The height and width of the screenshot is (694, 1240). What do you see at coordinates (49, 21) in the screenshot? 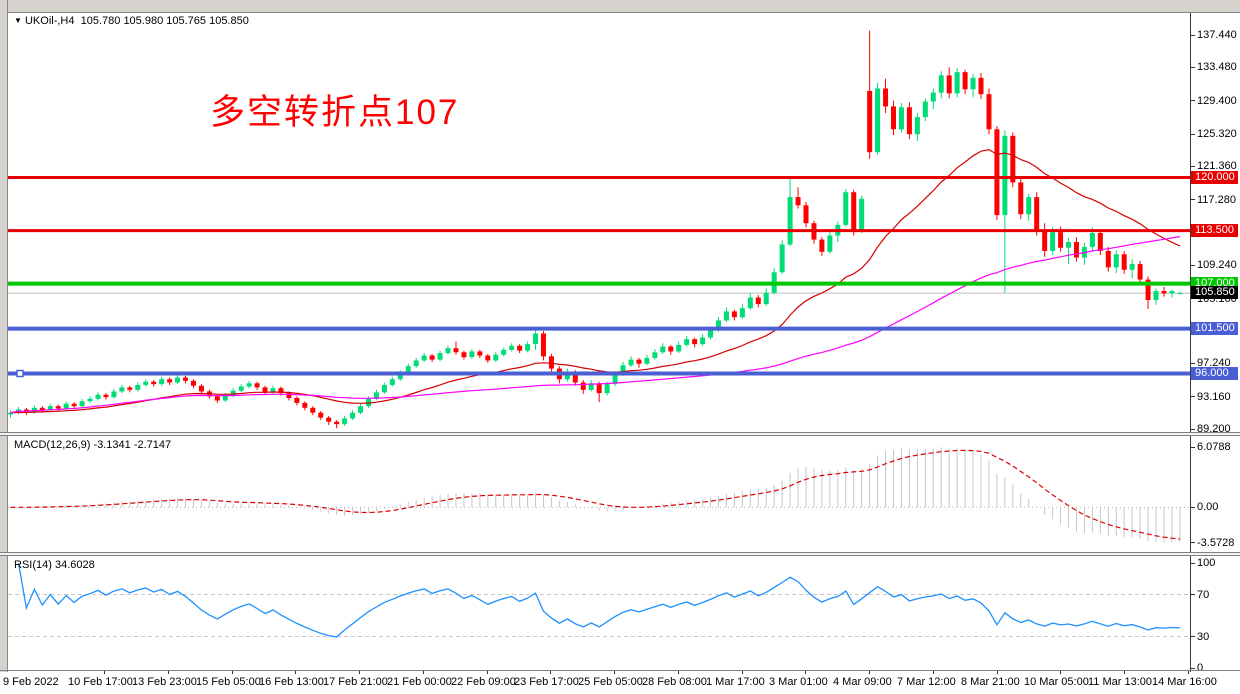
I see `symbol-timeframe-label: UKOil-,H4` at bounding box center [49, 21].